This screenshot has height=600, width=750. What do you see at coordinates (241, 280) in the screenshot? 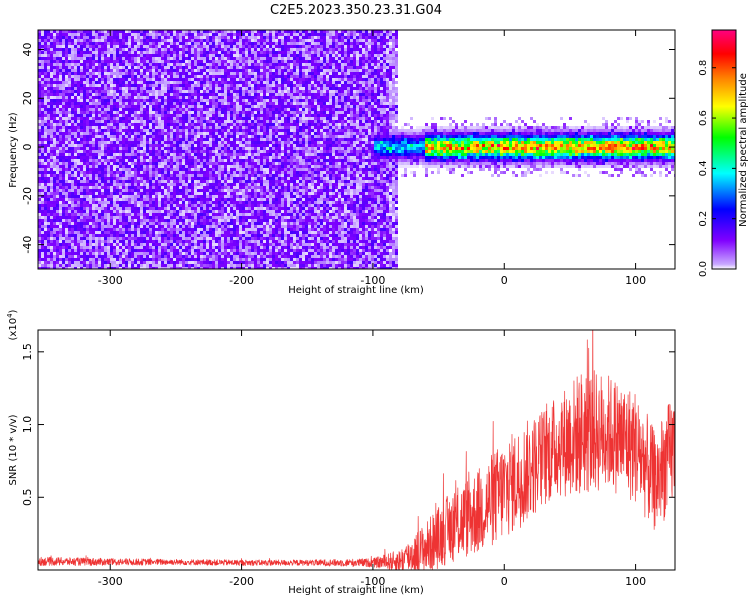
I see `spectrogram-x-tick-label: -200` at bounding box center [241, 280].